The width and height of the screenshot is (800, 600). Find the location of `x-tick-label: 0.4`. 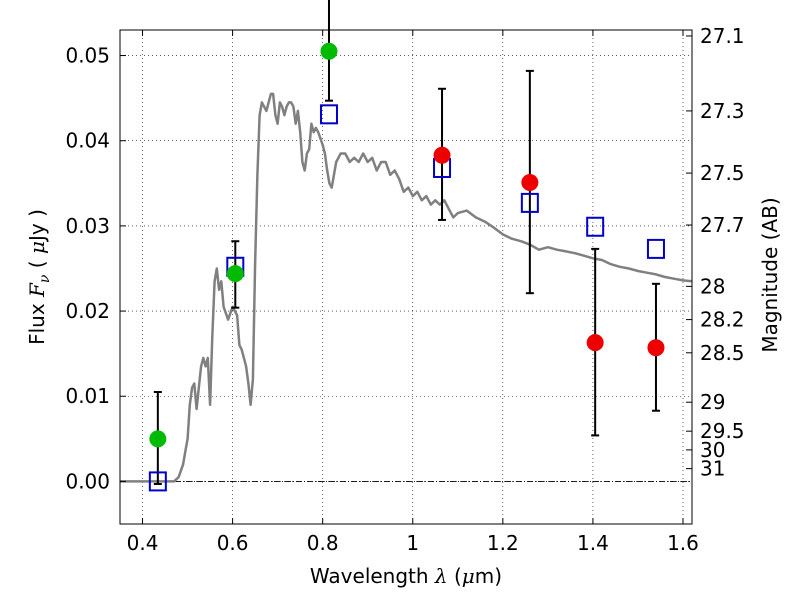

x-tick-label: 0.4 is located at coordinates (143, 543).